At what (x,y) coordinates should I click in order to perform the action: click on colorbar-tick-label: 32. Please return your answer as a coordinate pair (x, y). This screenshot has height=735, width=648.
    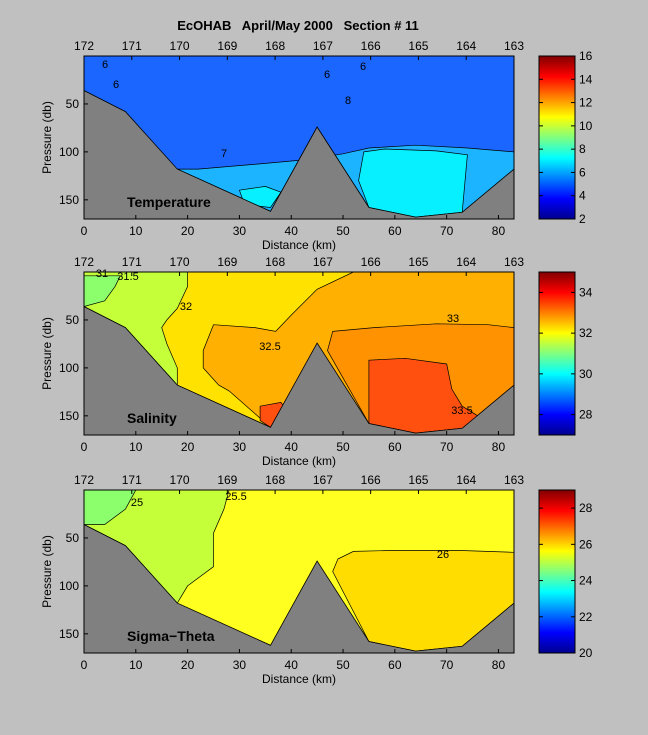
    Looking at the image, I should click on (586, 333).